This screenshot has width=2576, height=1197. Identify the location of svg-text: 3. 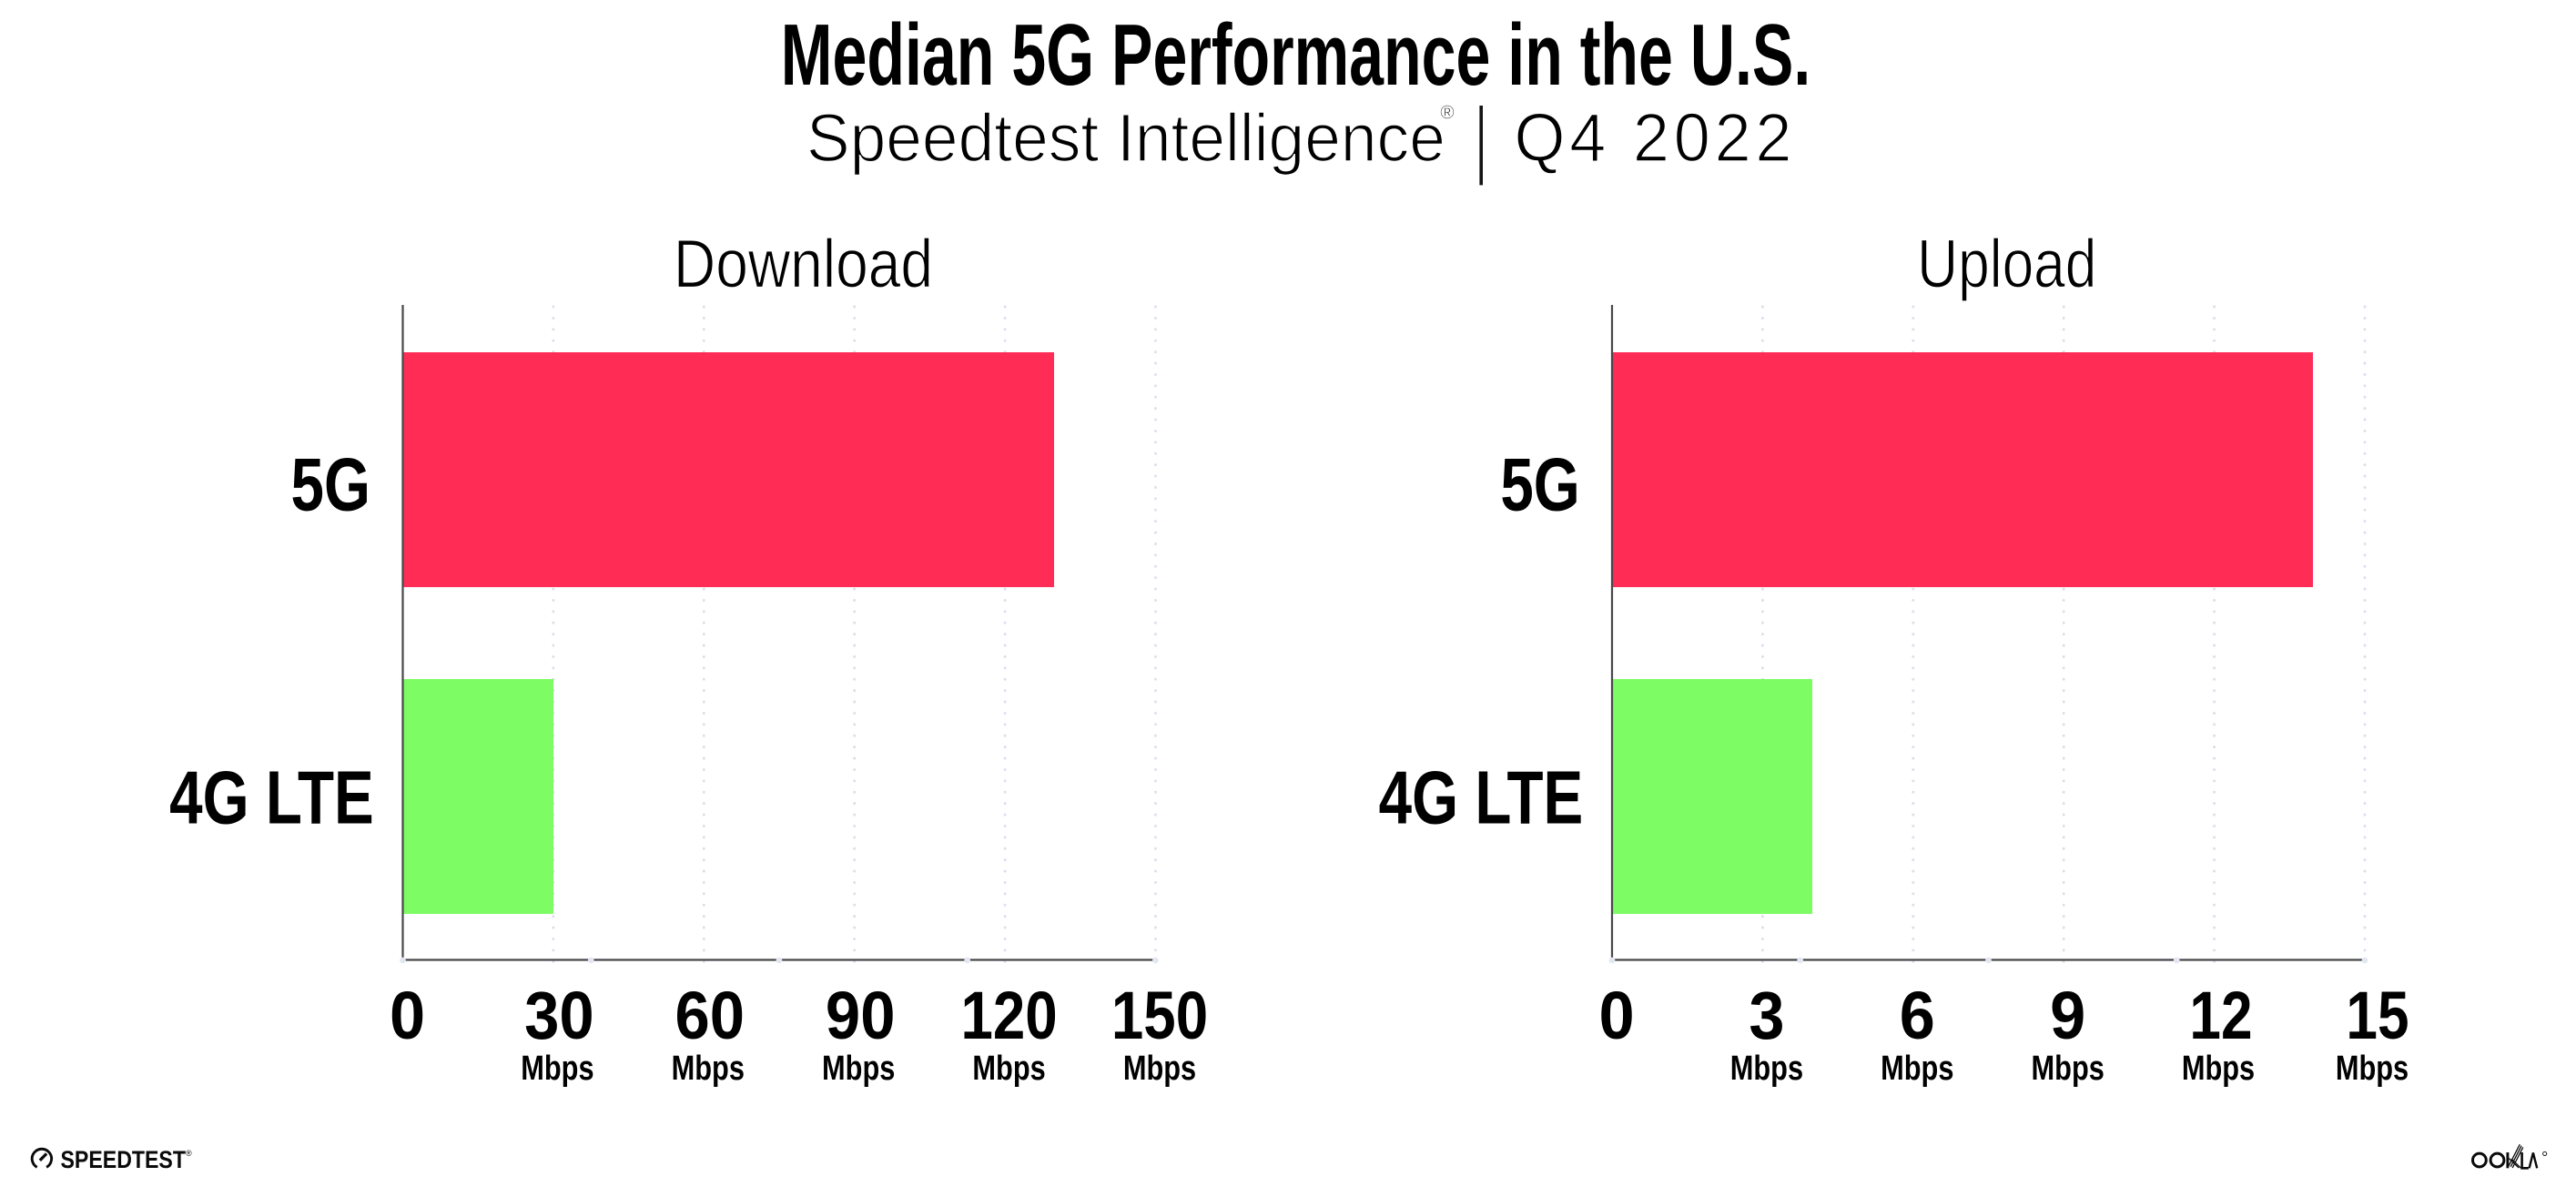
(1766, 1016).